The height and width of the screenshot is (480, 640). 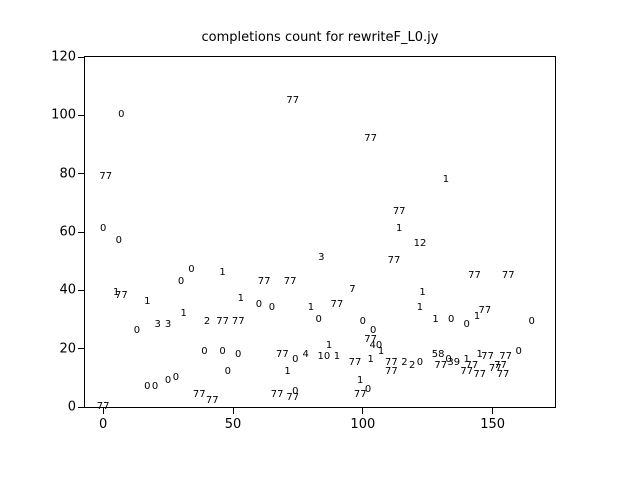 What do you see at coordinates (63, 115) in the screenshot?
I see `y-tick-label: 100` at bounding box center [63, 115].